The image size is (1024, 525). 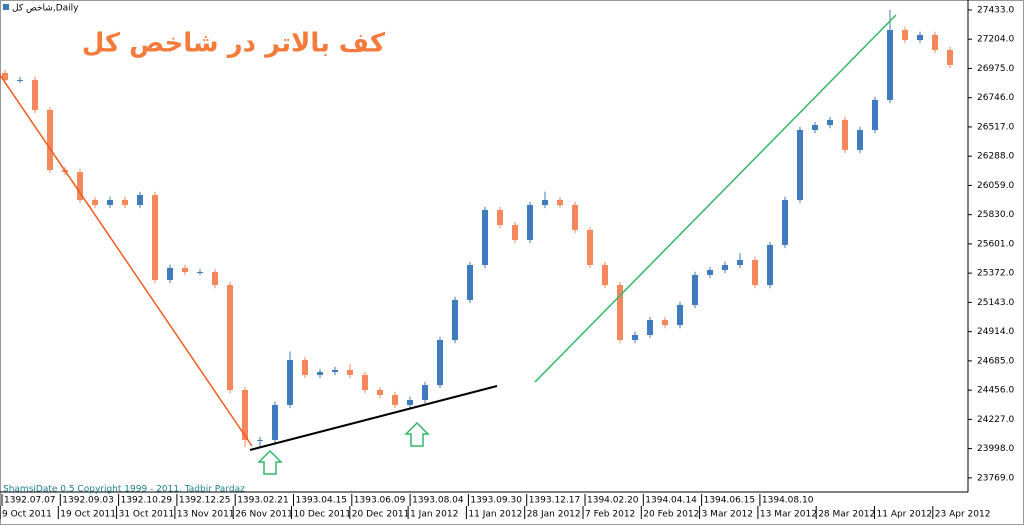 What do you see at coordinates (671, 501) in the screenshot?
I see `shamsi-label: 1394.04.14` at bounding box center [671, 501].